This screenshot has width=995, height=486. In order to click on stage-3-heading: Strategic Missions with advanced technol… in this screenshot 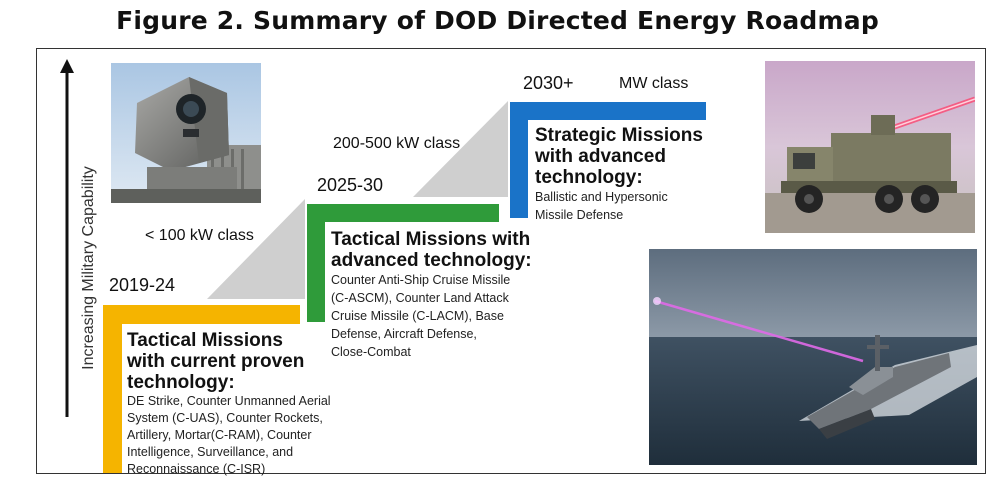, I will do `click(619, 156)`.